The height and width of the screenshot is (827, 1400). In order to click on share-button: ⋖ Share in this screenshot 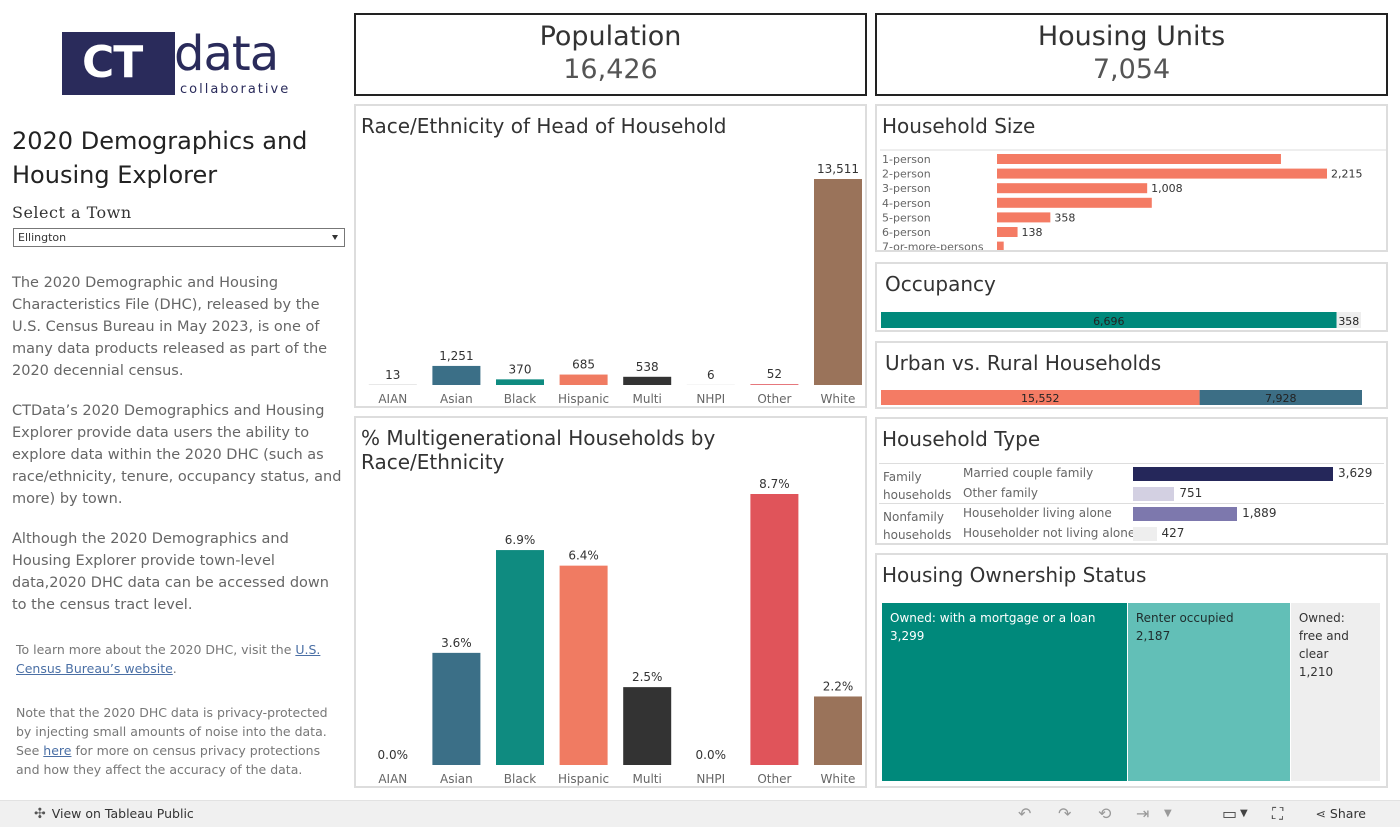, I will do `click(1340, 813)`.